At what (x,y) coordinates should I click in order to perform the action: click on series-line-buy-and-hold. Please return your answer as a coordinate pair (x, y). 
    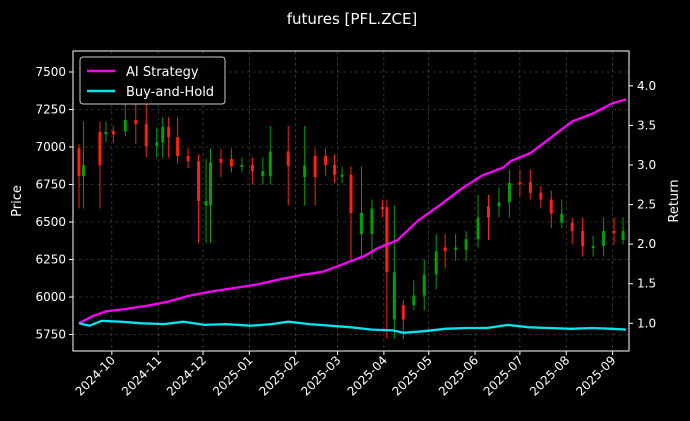
    Looking at the image, I should click on (352, 326).